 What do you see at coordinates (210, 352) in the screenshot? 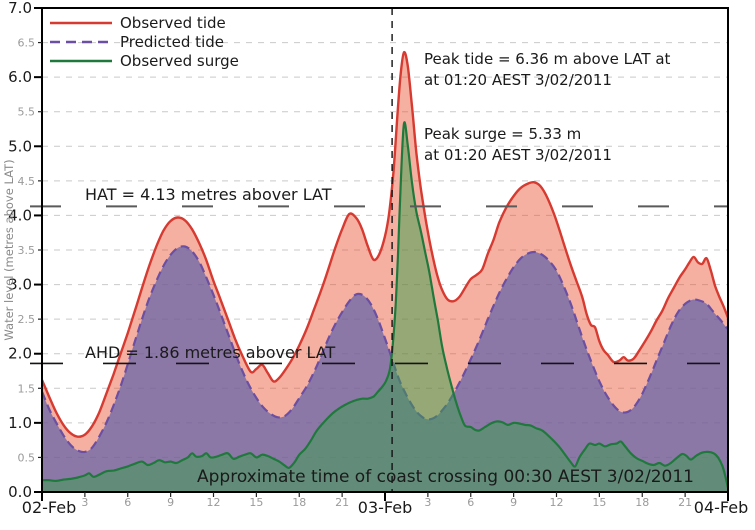
I see `ahd-line-label: AHD = 1.86 metres abover LAT` at bounding box center [210, 352].